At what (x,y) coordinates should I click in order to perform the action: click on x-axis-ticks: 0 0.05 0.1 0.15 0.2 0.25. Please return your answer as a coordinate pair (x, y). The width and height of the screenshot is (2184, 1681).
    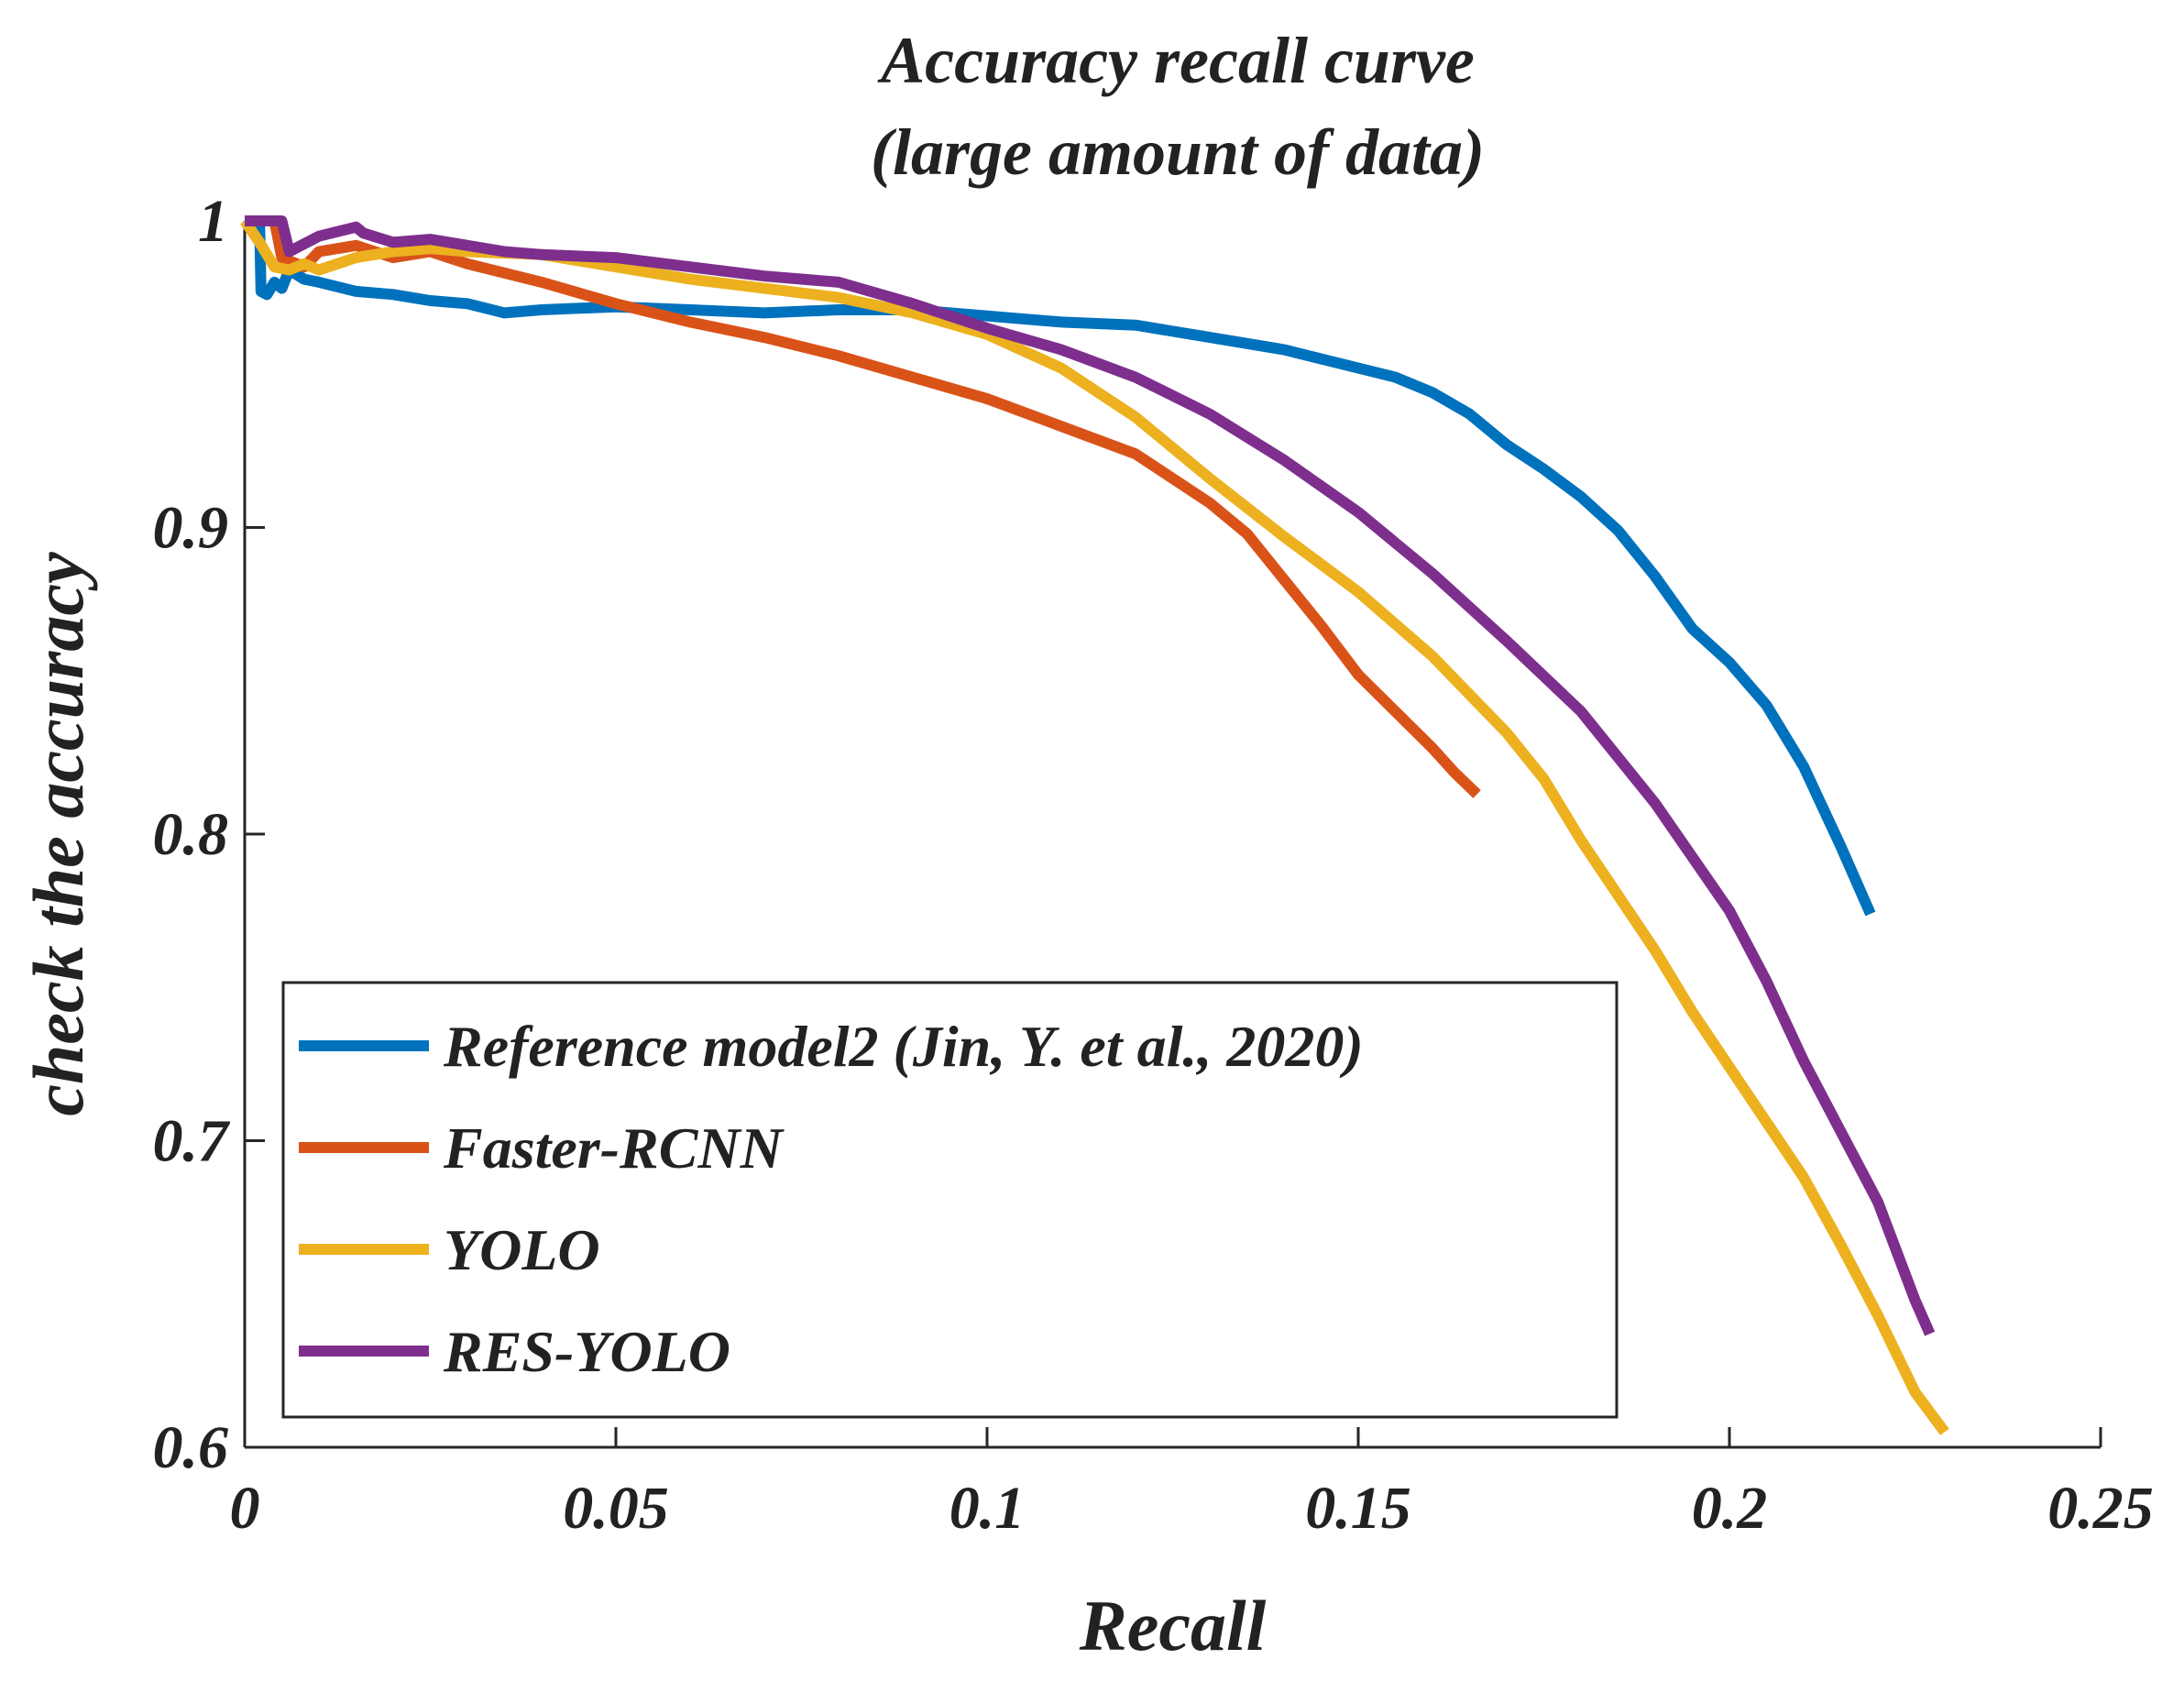
    Looking at the image, I should click on (1192, 1484).